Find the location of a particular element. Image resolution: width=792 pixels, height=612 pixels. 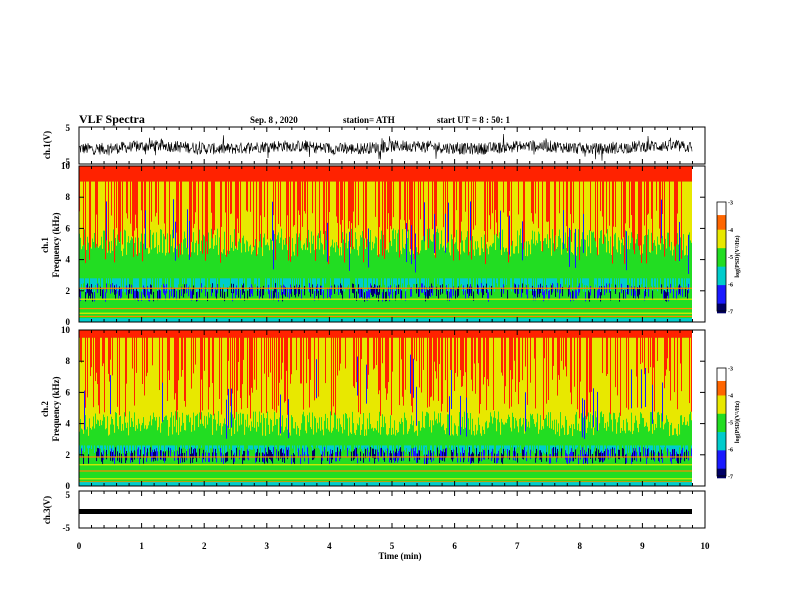

chart-title: VLF Spectra is located at coordinates (112, 119).